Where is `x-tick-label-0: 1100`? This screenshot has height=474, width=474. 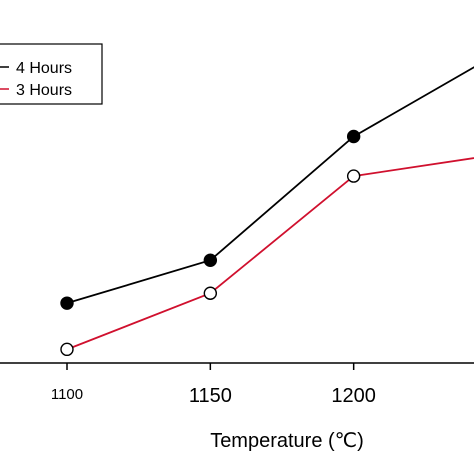 x-tick-label-0: 1100 is located at coordinates (67, 394).